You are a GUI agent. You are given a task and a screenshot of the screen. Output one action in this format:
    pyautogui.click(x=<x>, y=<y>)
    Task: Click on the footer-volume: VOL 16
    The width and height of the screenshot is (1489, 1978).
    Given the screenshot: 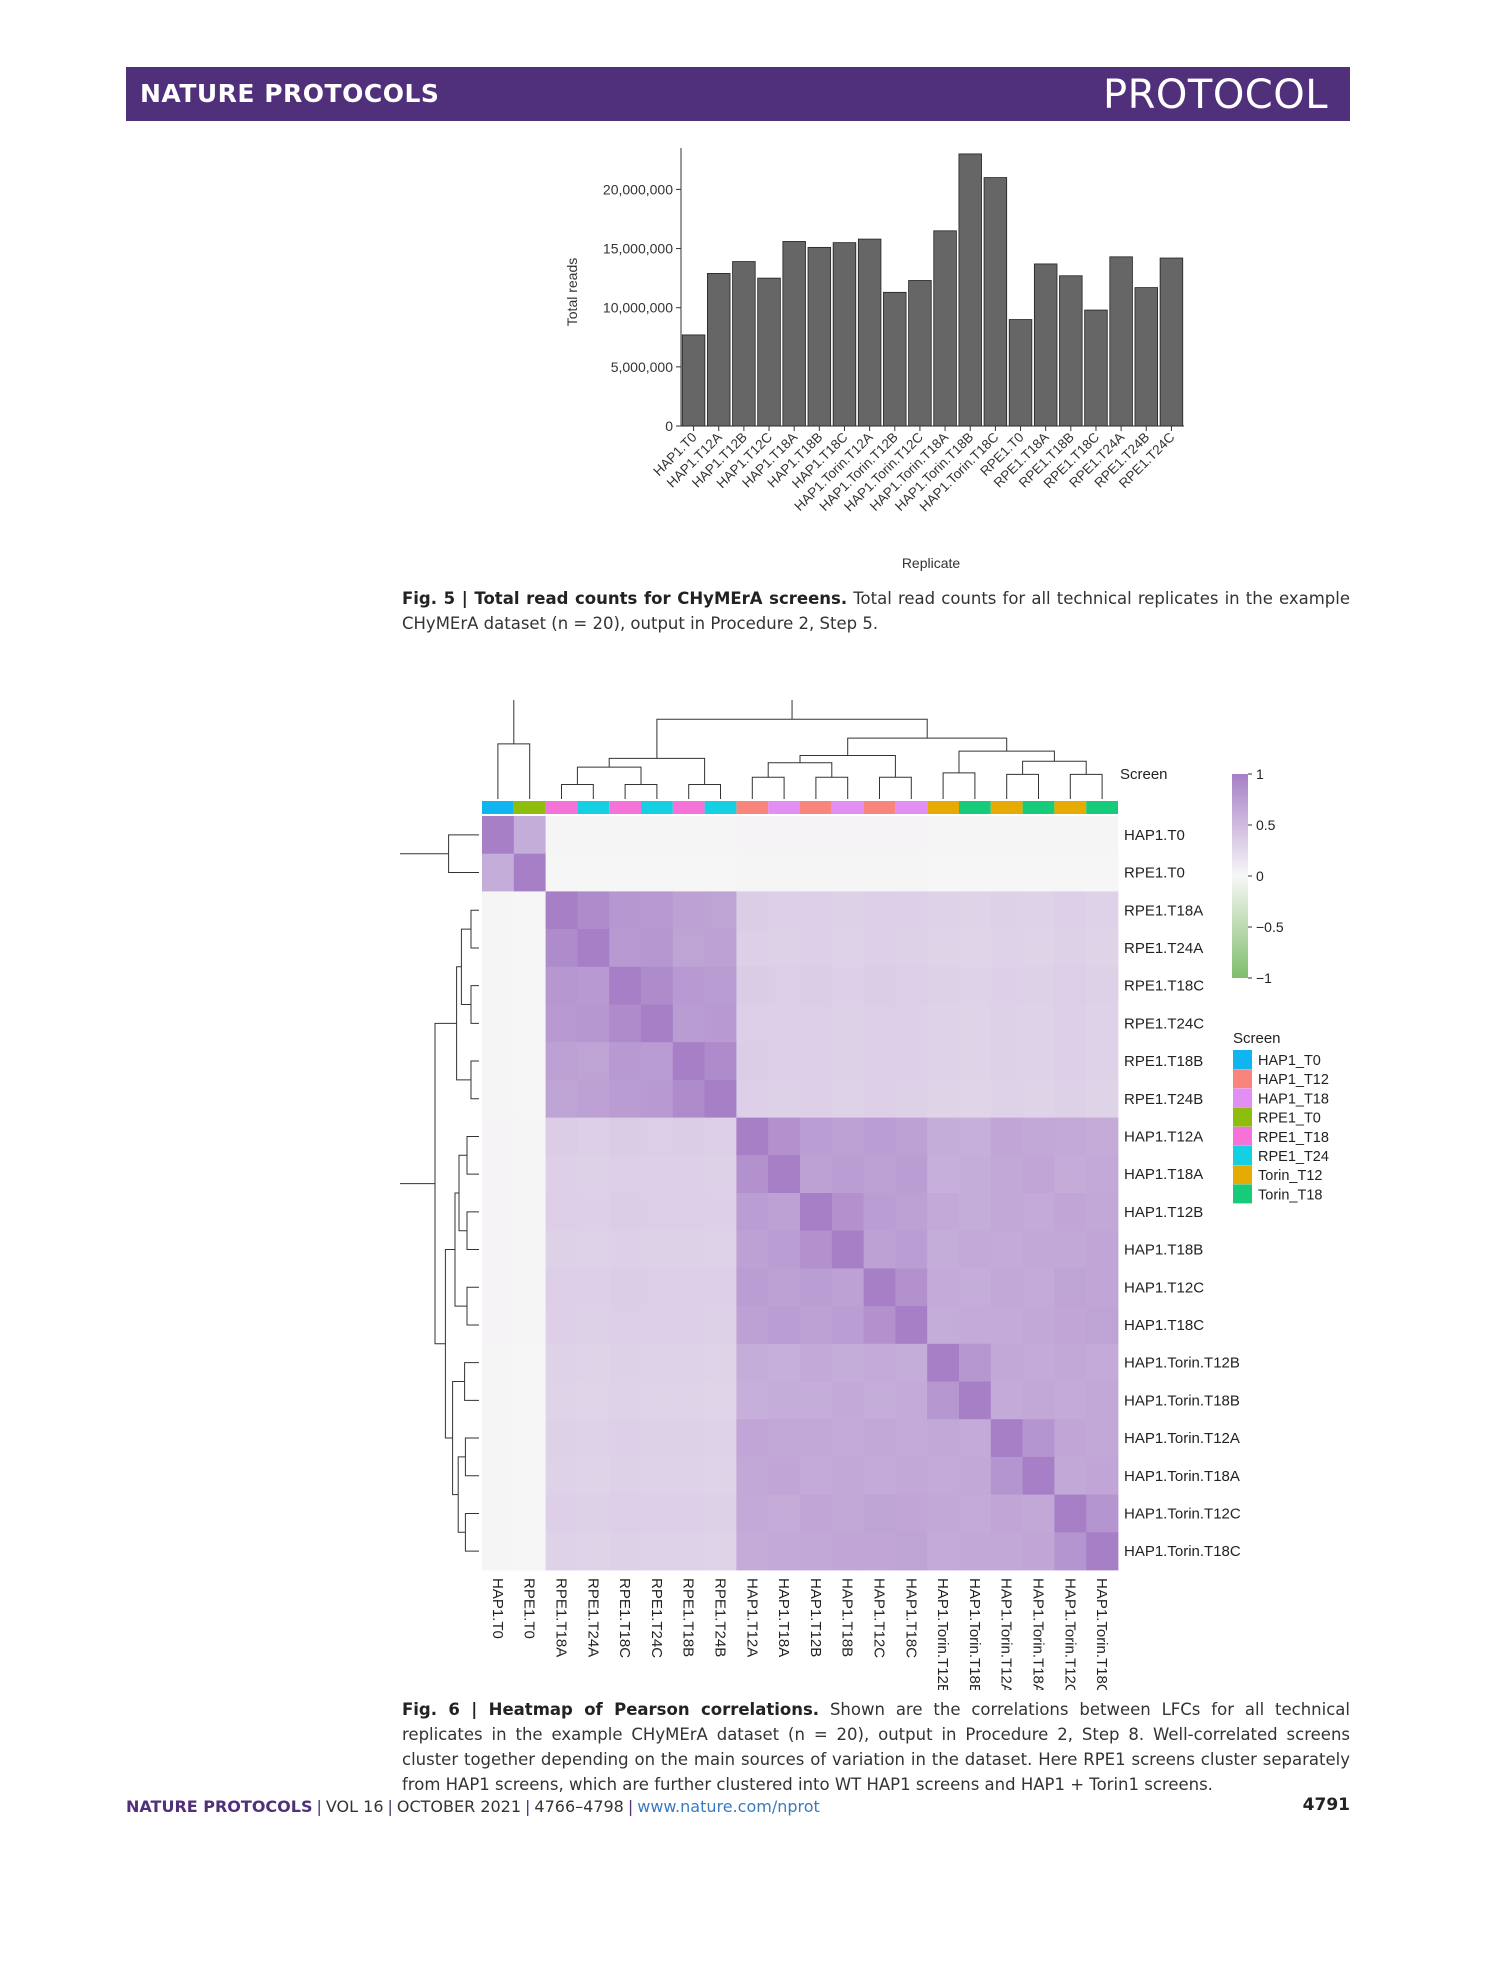 What is the action you would take?
    pyautogui.click(x=354, y=1806)
    